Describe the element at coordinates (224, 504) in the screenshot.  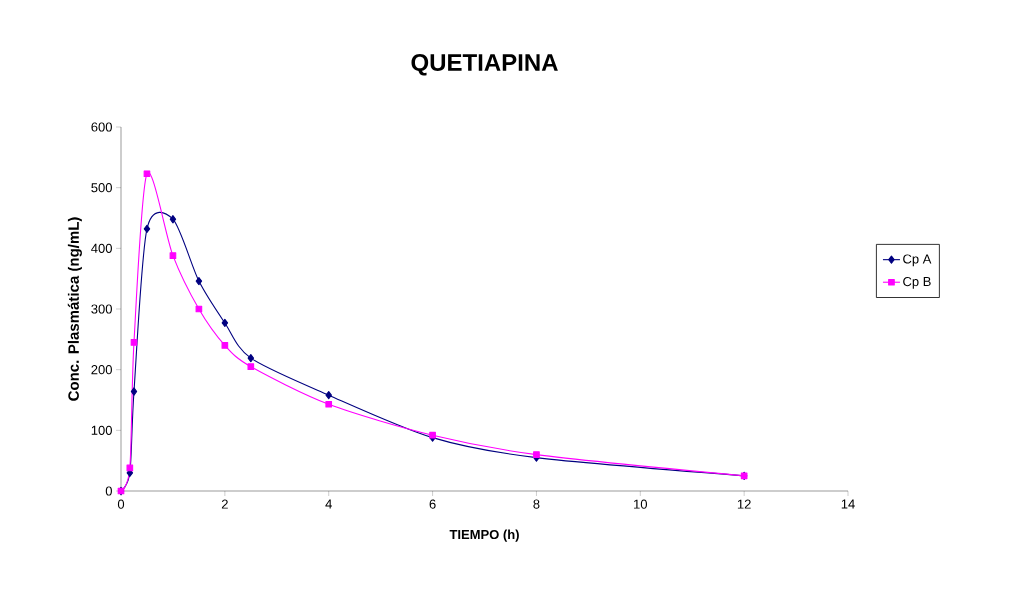
I see `x-tick-label: 2` at that location.